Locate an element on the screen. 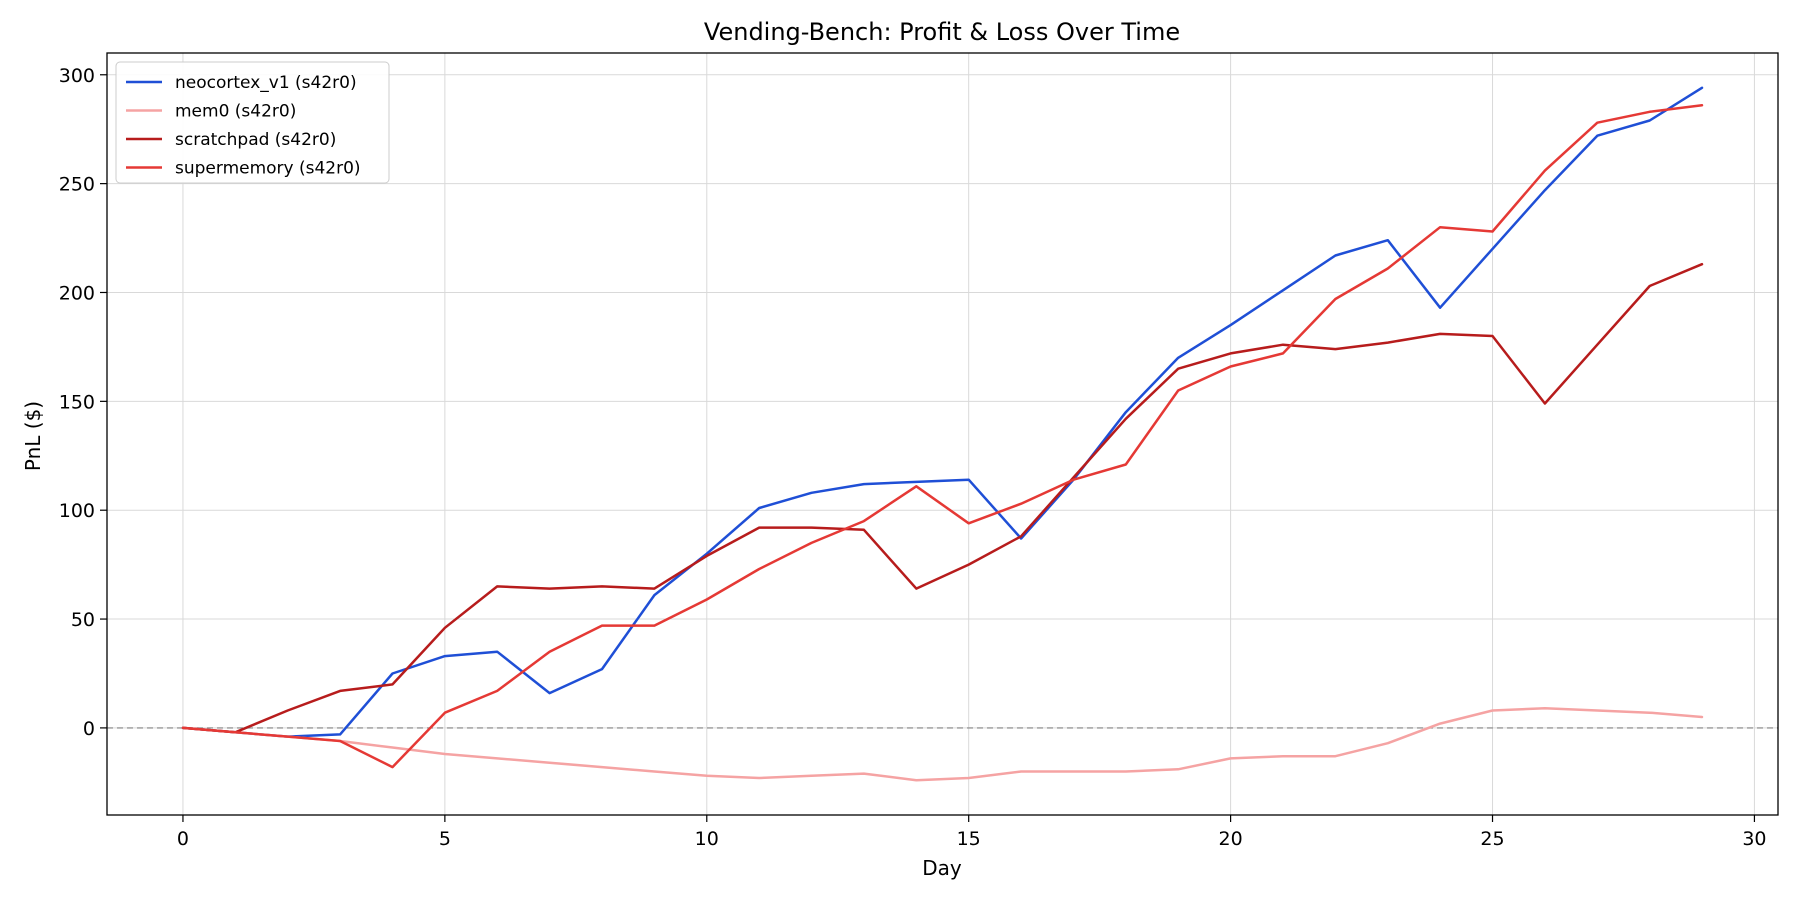 The image size is (1800, 900). y-tick-label: 200 is located at coordinates (77, 293).